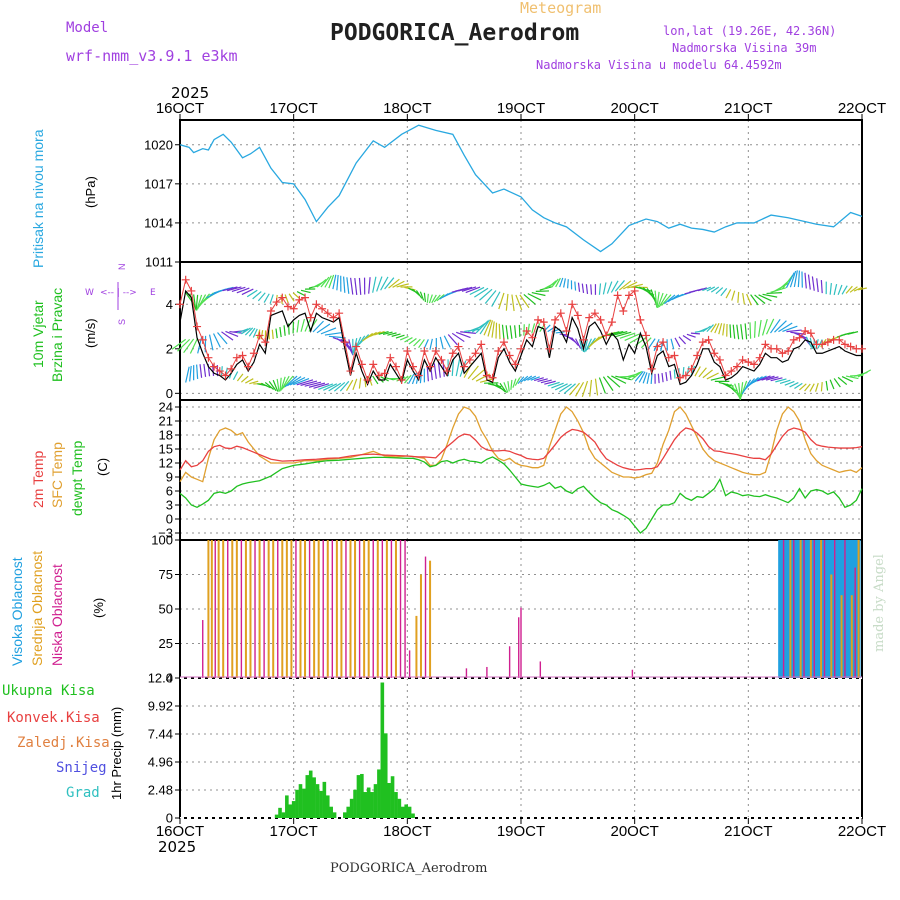 This screenshot has width=900, height=900. I want to click on sfc-temp-line, so click(521, 444).